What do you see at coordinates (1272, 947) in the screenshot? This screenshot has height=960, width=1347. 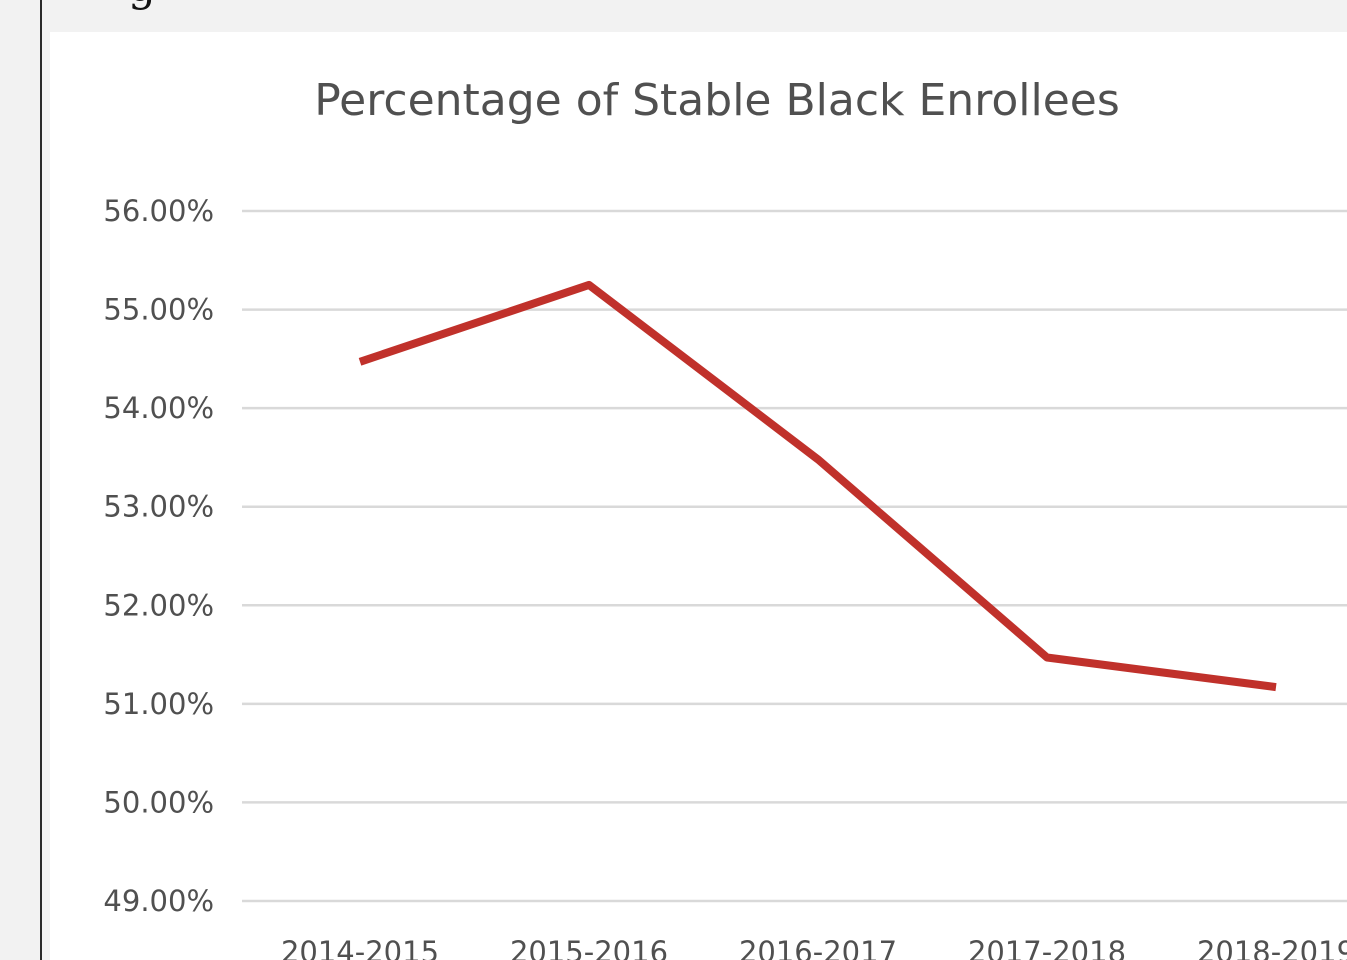 I see `x-tick-label: 2018-2019` at bounding box center [1272, 947].